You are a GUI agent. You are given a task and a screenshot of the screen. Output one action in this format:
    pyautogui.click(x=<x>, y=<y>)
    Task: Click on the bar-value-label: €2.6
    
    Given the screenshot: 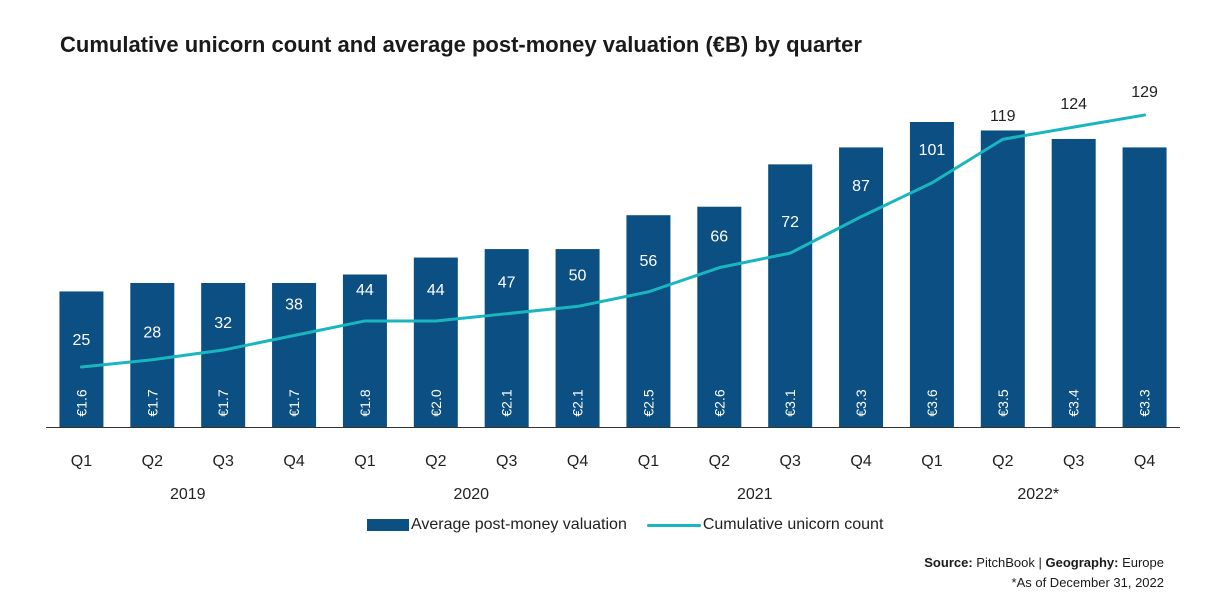 What is the action you would take?
    pyautogui.click(x=719, y=402)
    